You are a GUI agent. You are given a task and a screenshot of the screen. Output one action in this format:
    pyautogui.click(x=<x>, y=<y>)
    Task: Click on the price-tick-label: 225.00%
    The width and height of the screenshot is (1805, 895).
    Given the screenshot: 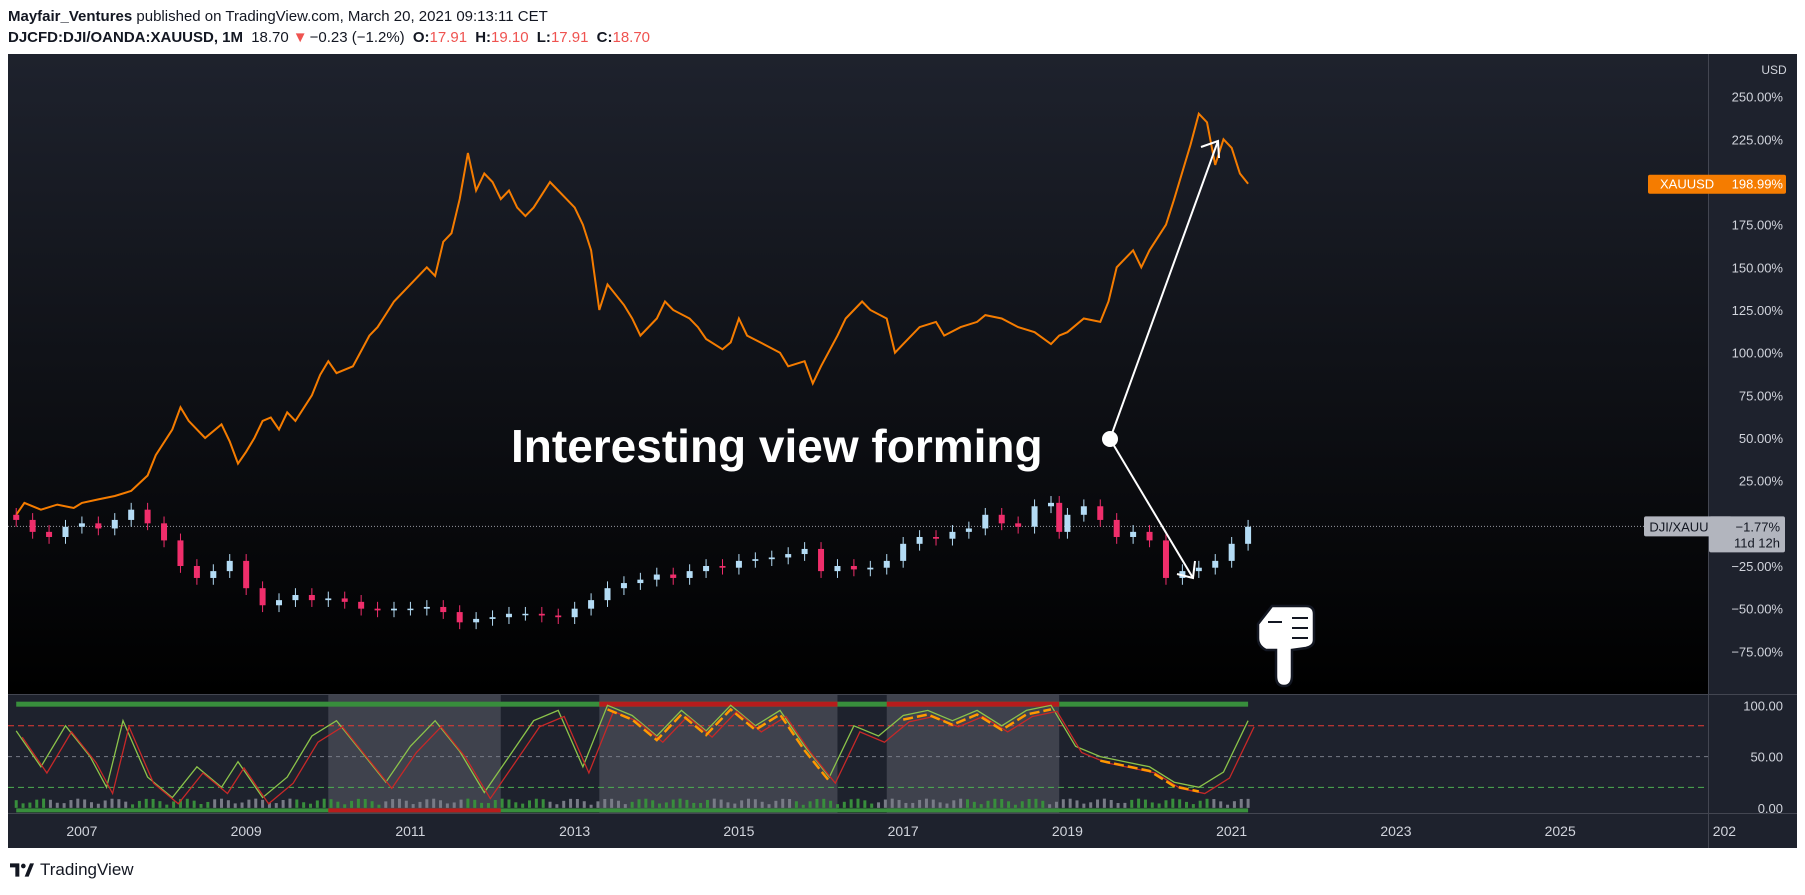 What is the action you would take?
    pyautogui.click(x=1758, y=139)
    